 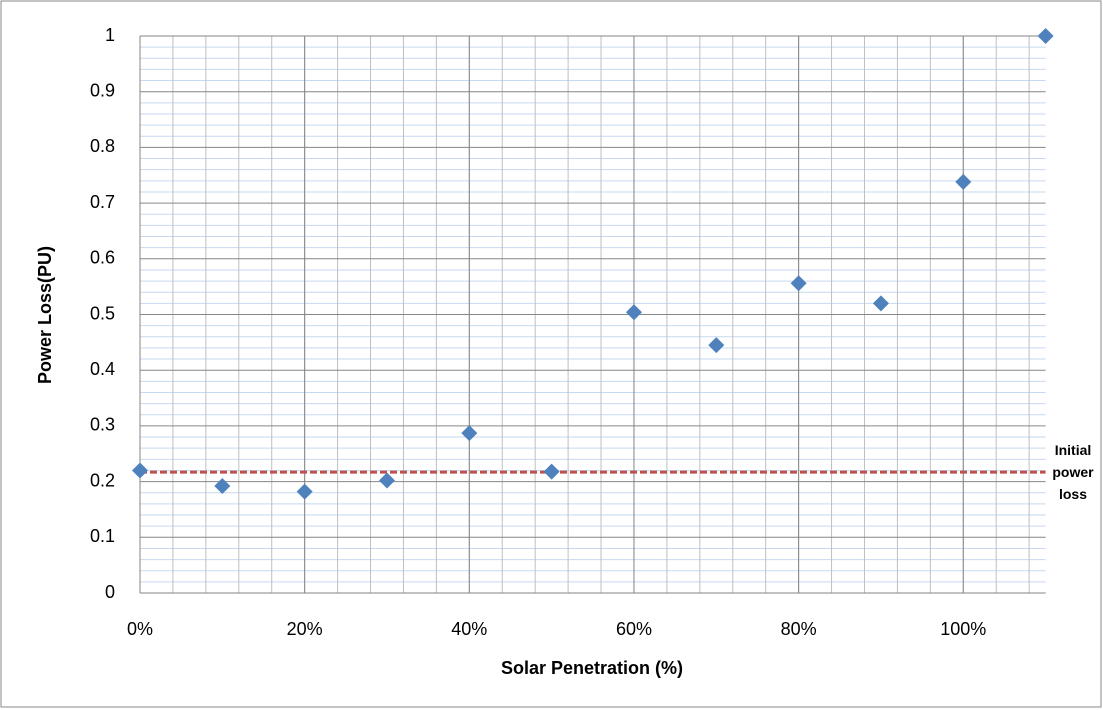 I want to click on y-axis-title: Power Loss(PU), so click(x=45, y=315).